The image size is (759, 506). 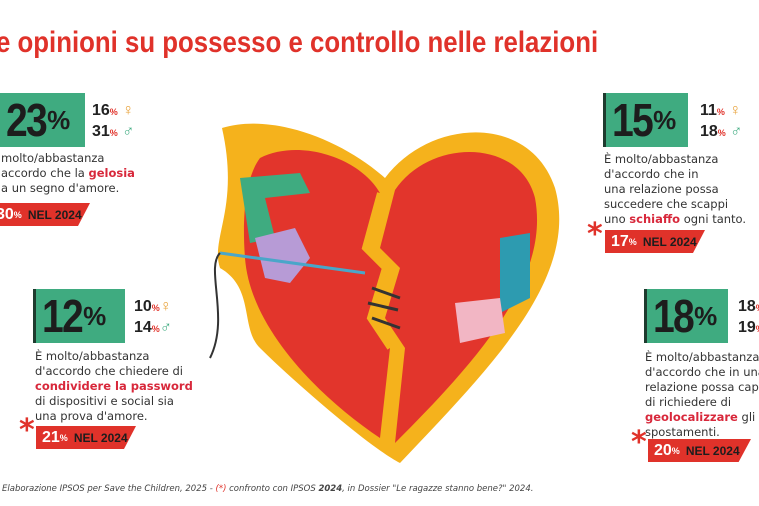 I want to click on female-value: 11, so click(x=708, y=110).